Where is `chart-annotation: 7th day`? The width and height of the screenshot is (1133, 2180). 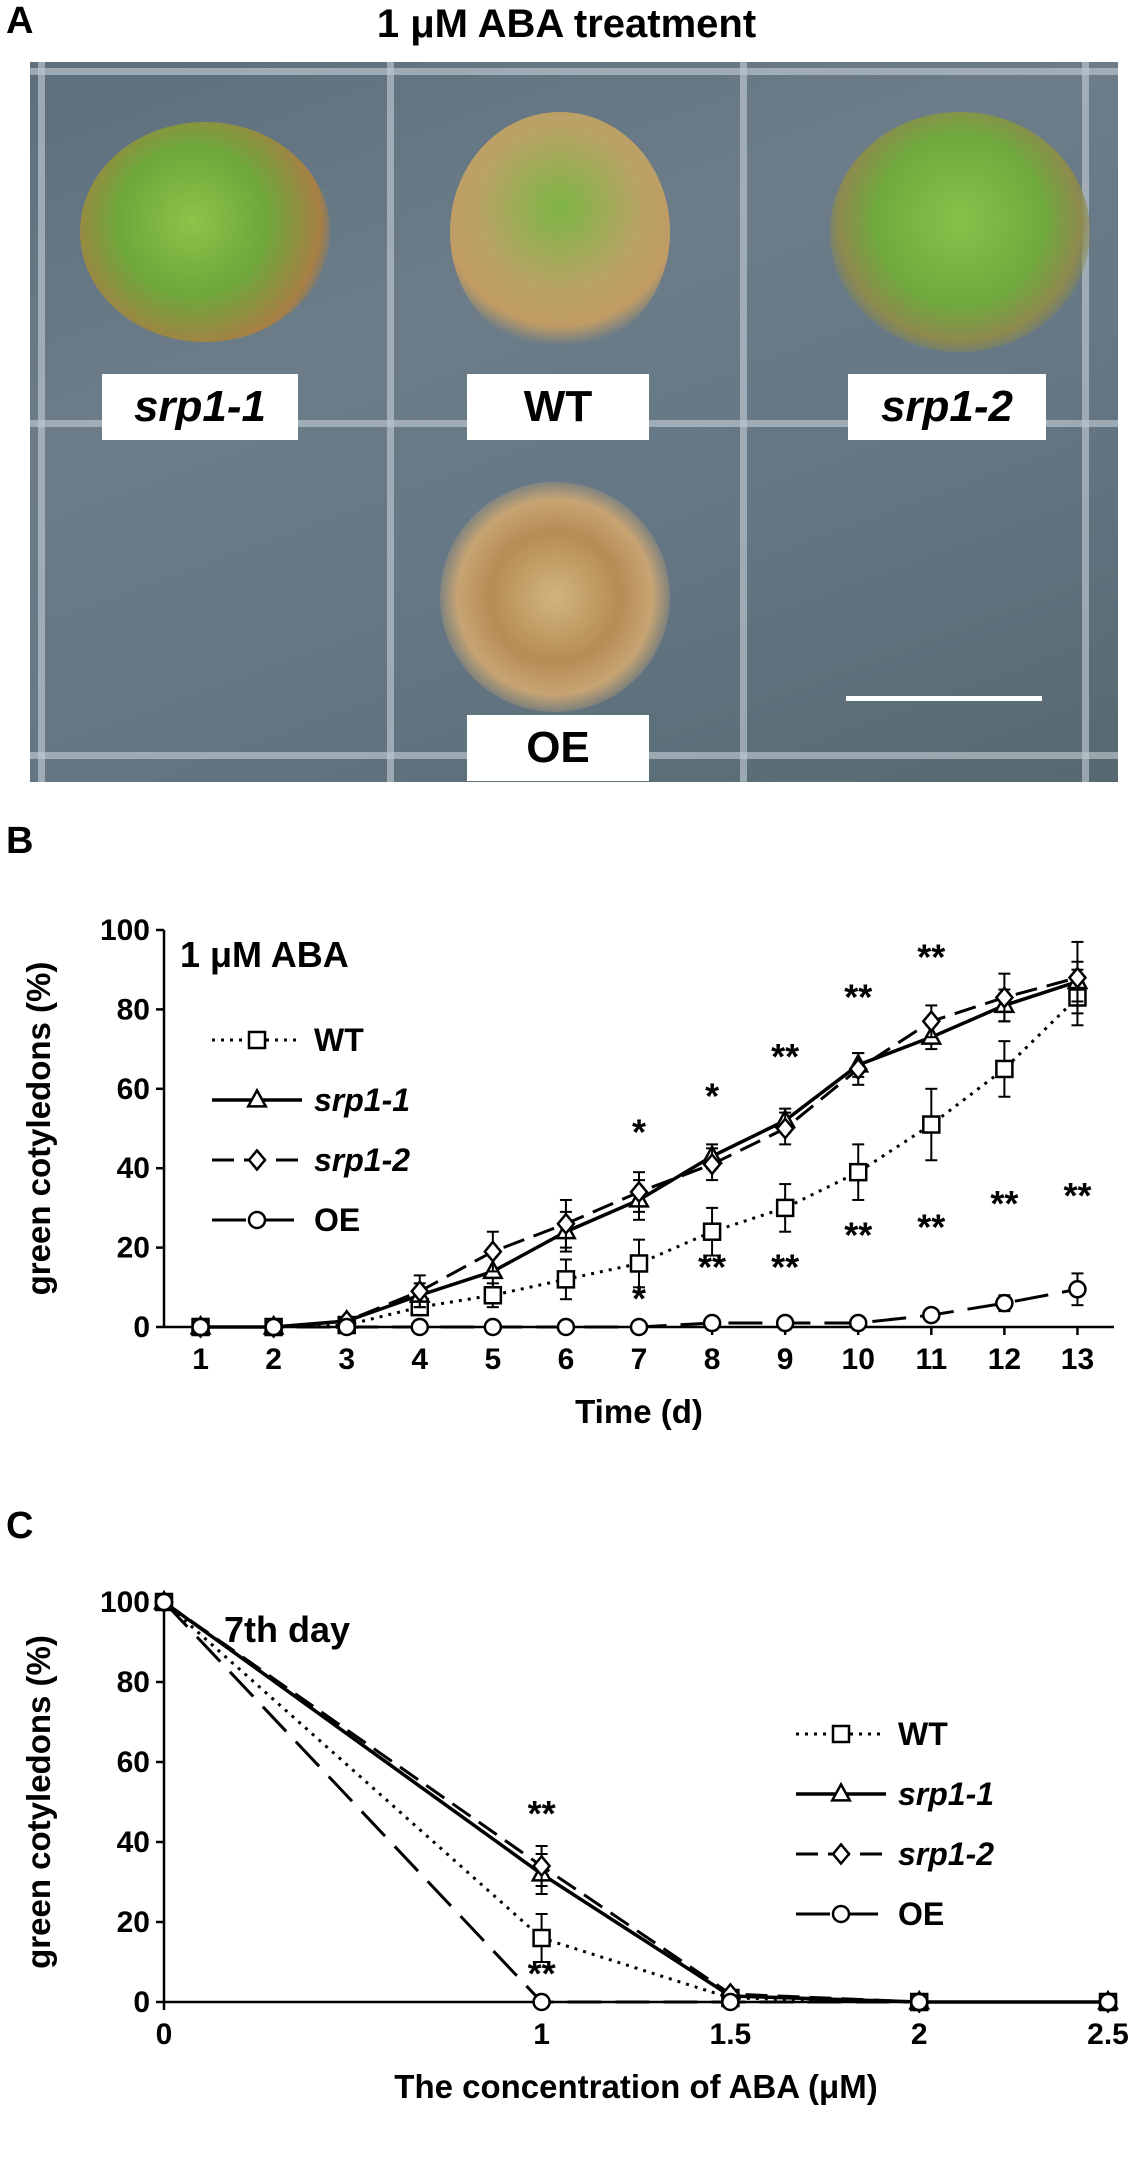 chart-annotation: 7th day is located at coordinates (287, 1629).